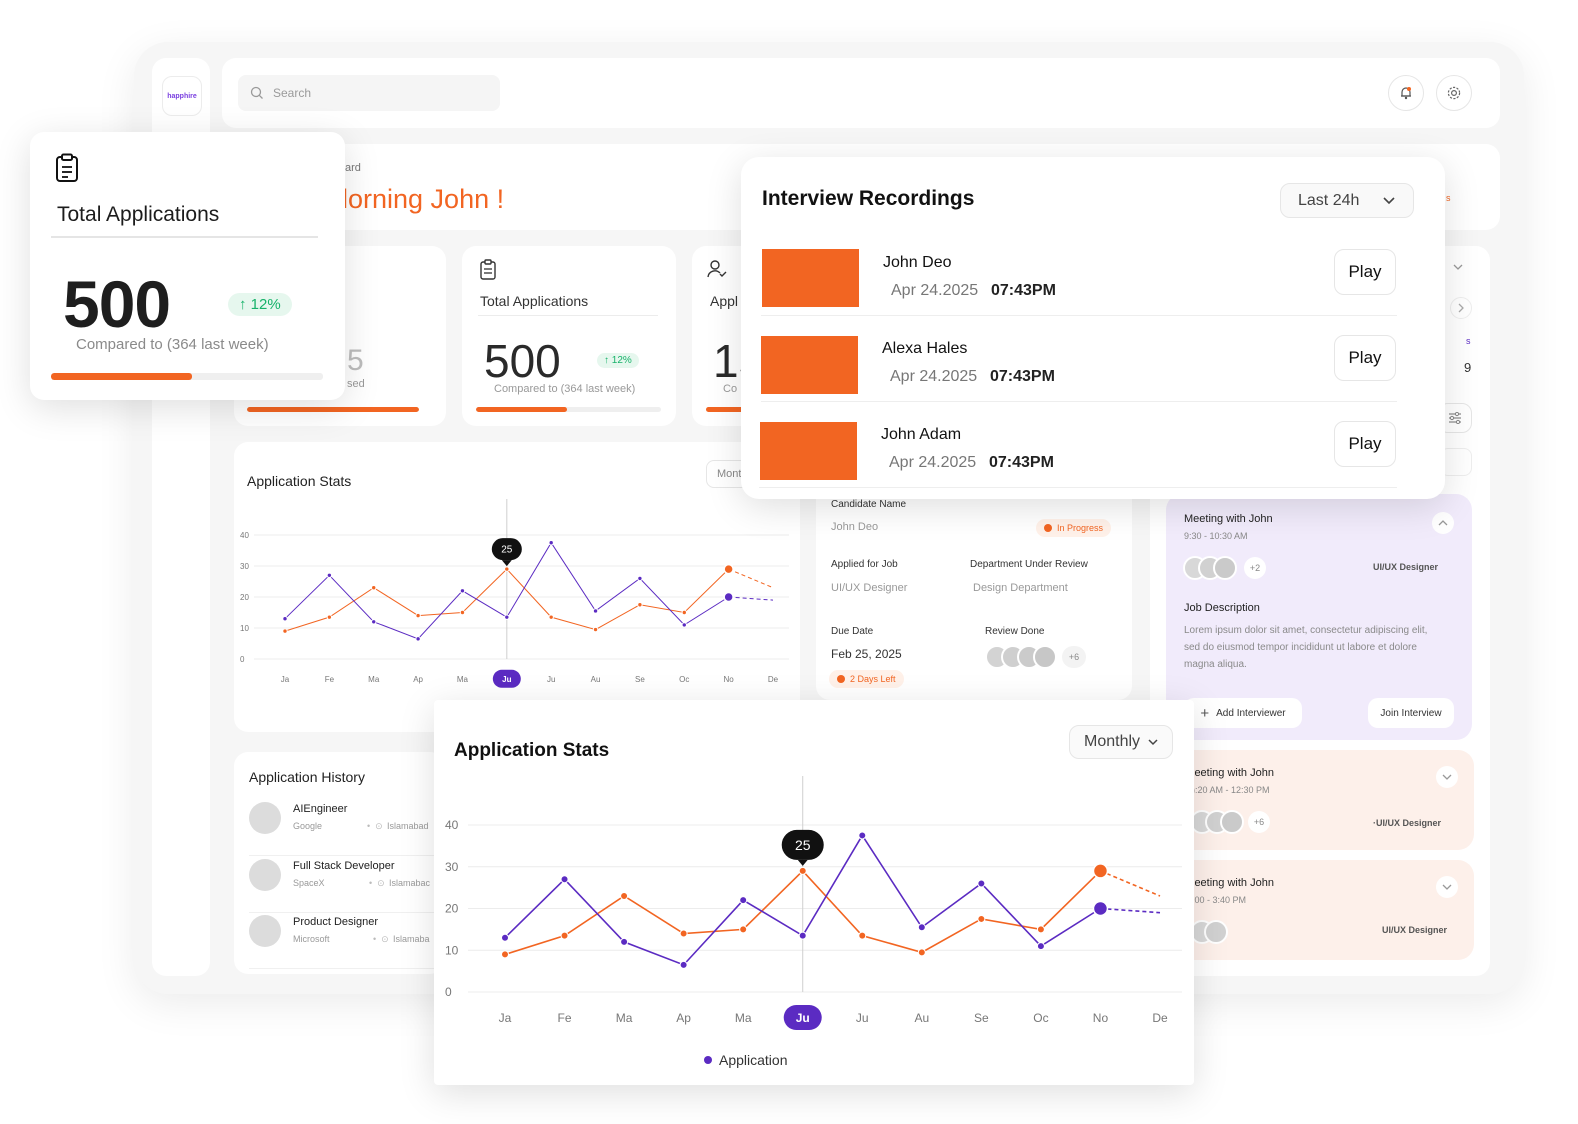  What do you see at coordinates (333, 409) in the screenshot?
I see `stat-card-1-progress` at bounding box center [333, 409].